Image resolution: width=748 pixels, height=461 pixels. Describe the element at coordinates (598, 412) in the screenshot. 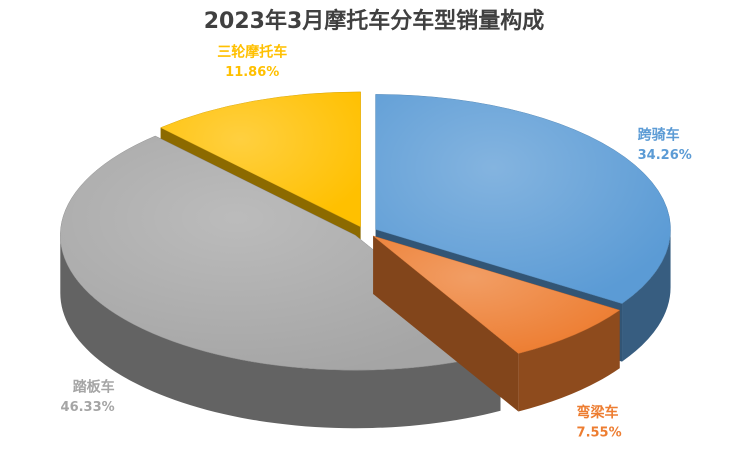

I see `data-label-name: 弯梁车` at that location.